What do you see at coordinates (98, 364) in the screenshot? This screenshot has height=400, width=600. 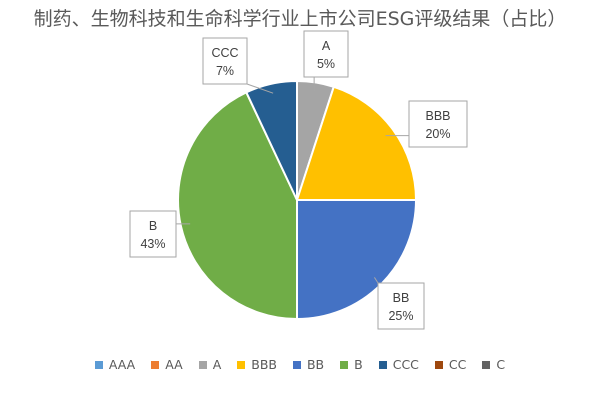 I see `legend-swatch-aaa` at bounding box center [98, 364].